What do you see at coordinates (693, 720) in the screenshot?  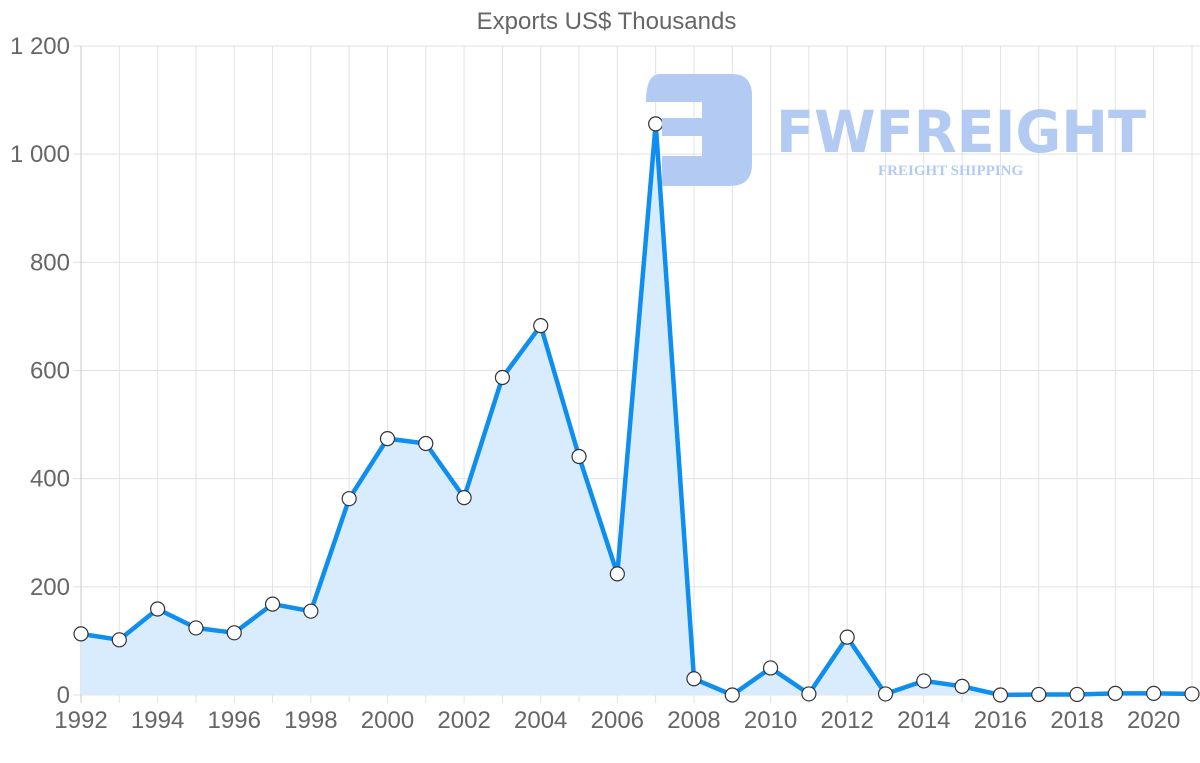 I see `x-tick-label: 2008` at bounding box center [693, 720].